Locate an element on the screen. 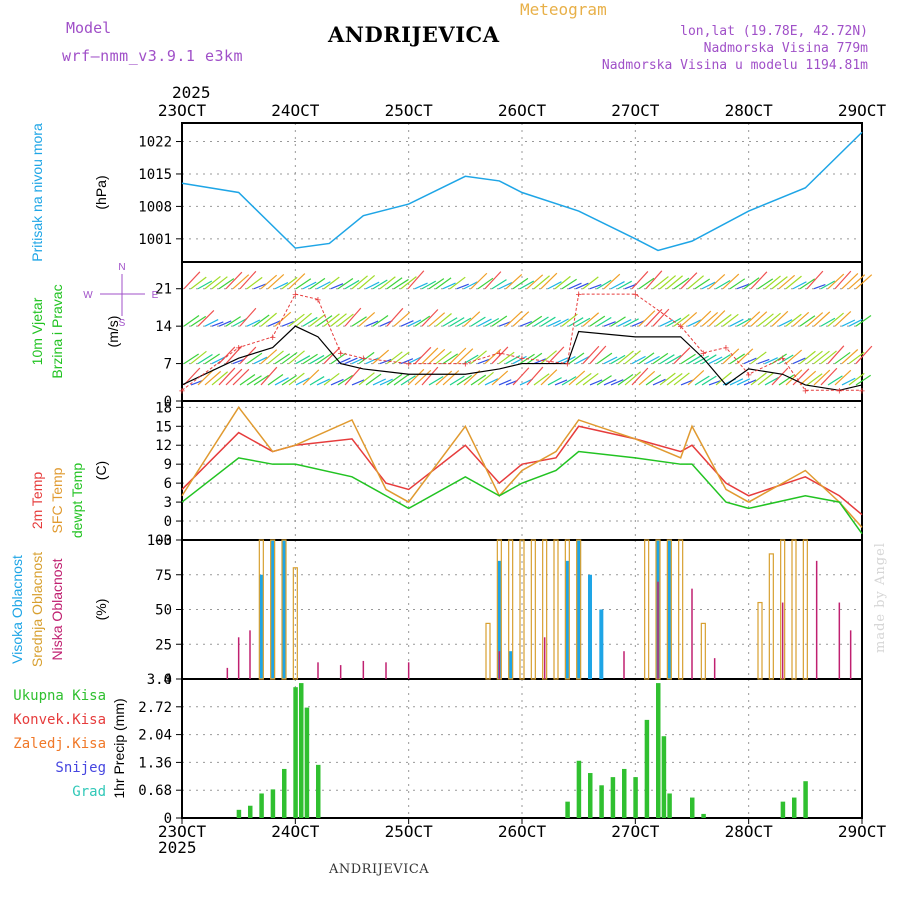 Image resolution: width=900 pixels, height=900 pixels. y-tick-label: 3.4 is located at coordinates (159, 680).